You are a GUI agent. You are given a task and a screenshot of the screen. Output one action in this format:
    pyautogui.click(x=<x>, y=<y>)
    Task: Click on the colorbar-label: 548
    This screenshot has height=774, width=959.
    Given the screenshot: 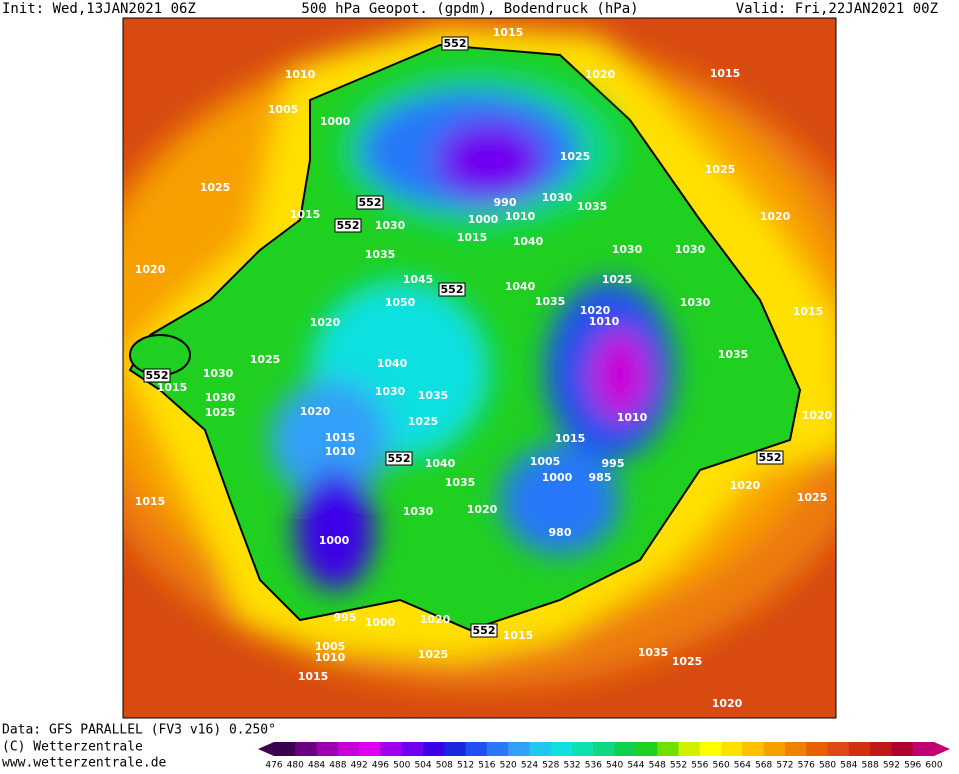 What is the action you would take?
    pyautogui.click(x=657, y=766)
    